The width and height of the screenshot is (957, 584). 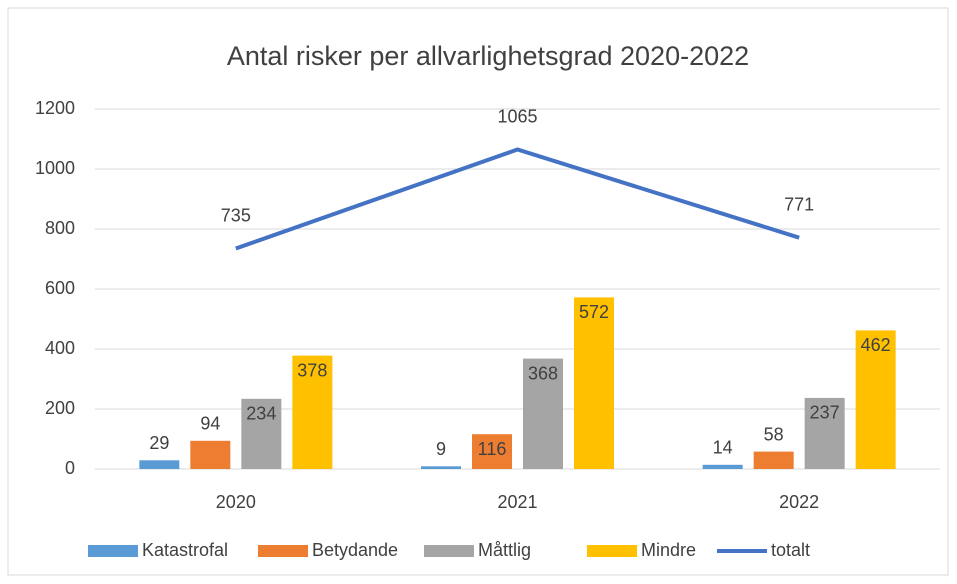 I want to click on y-tick-label: 0, so click(x=70, y=468).